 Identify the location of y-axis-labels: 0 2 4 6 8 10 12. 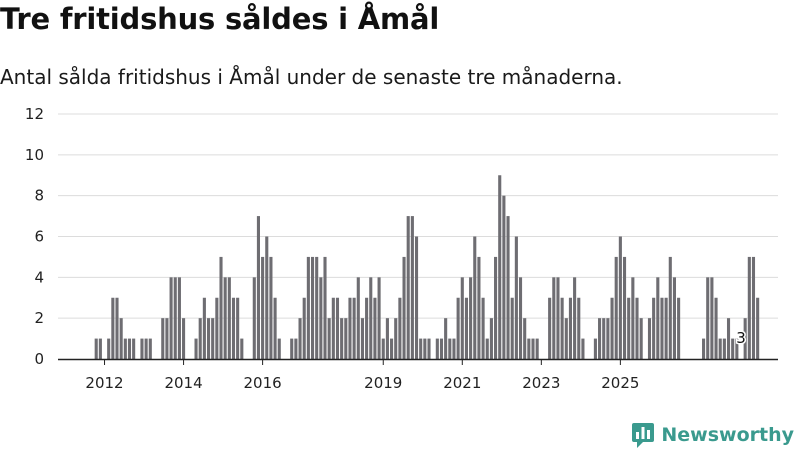
(34, 236).